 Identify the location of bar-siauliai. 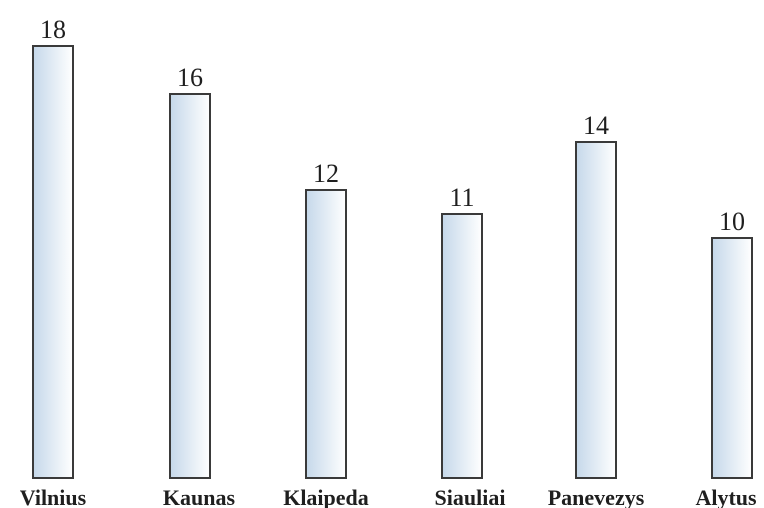
(462, 346).